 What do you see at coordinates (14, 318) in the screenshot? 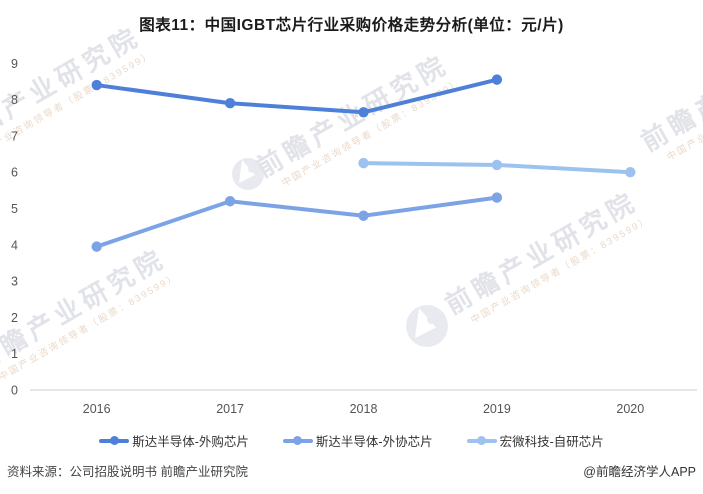
I see `y-tick-label: 2` at bounding box center [14, 318].